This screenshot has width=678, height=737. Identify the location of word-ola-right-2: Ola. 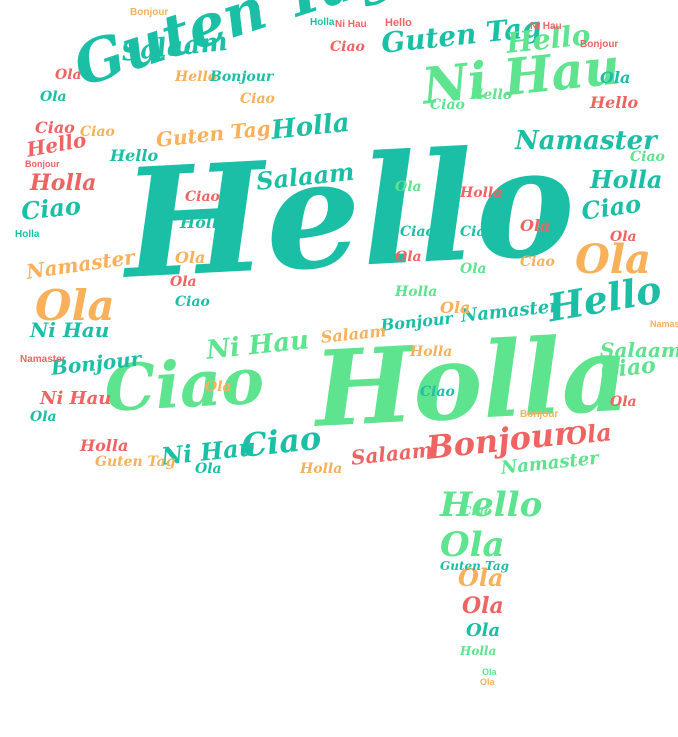
(589, 434).